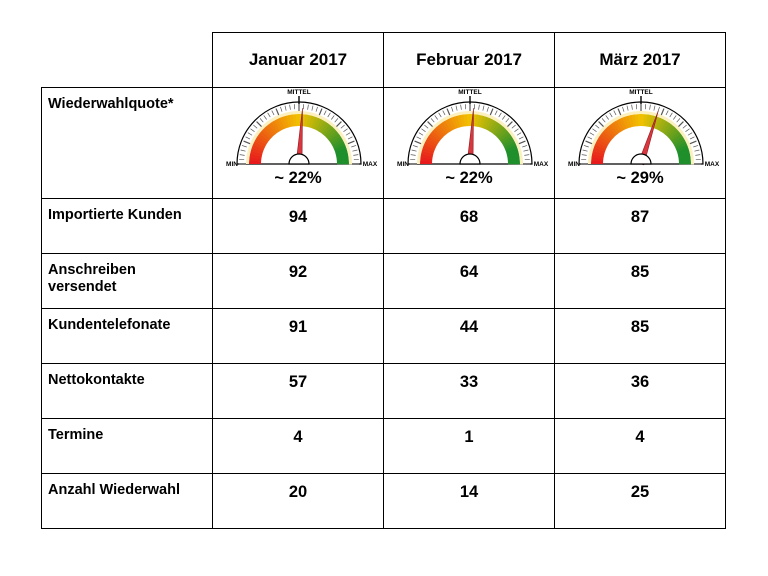 This screenshot has width=768, height=576. What do you see at coordinates (469, 143) in the screenshot?
I see `gauge-cell-february: MITTEL MIN MAX ~ 22%` at bounding box center [469, 143].